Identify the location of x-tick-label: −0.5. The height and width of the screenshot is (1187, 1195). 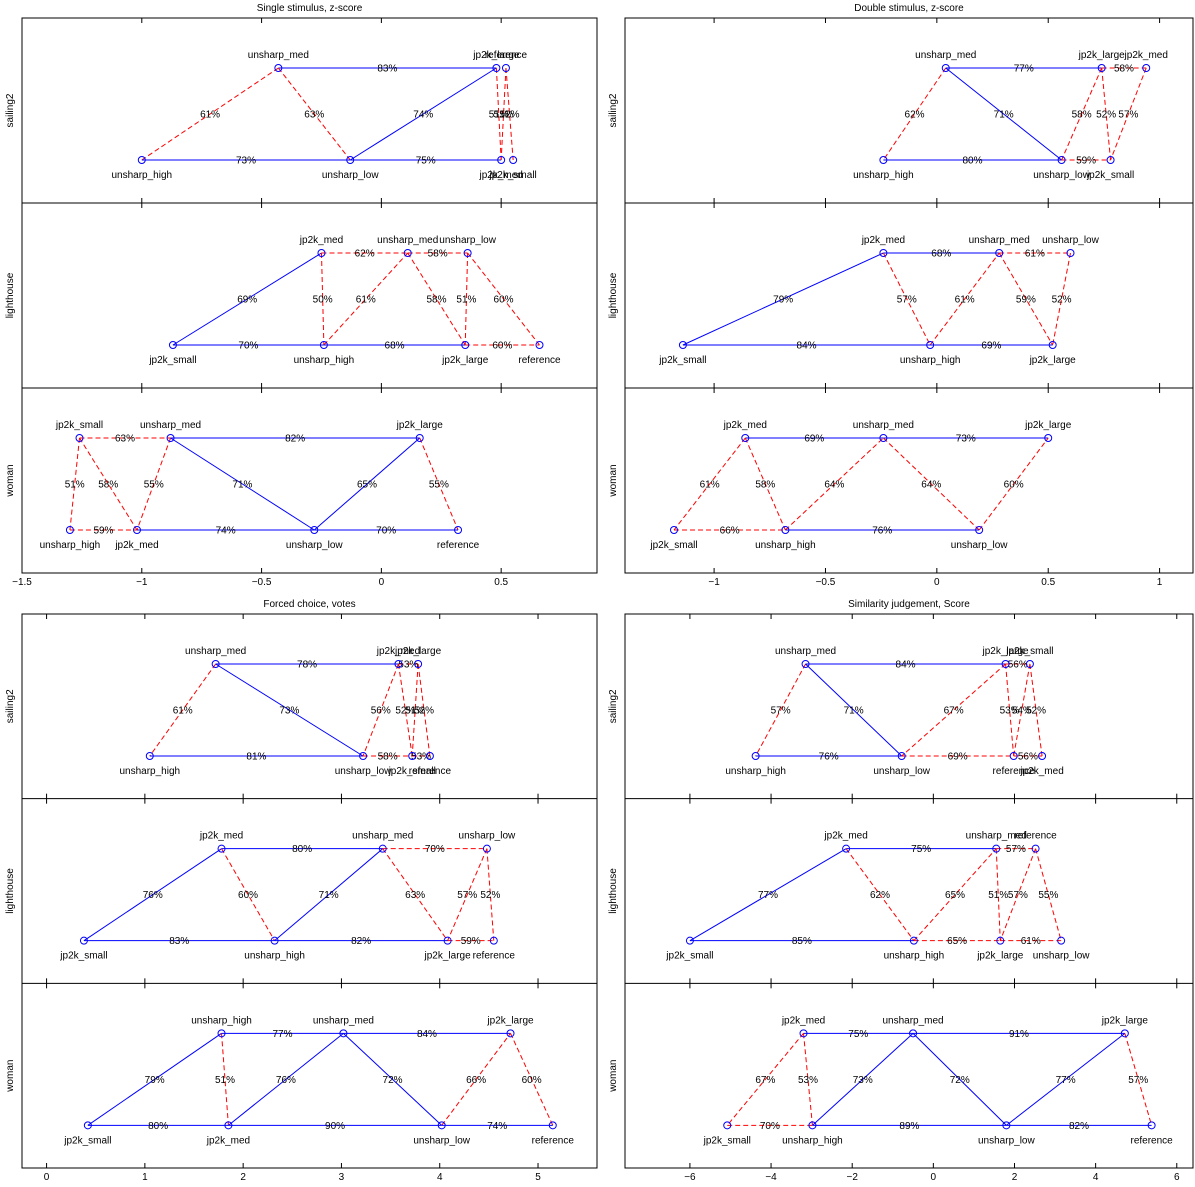
(826, 582).